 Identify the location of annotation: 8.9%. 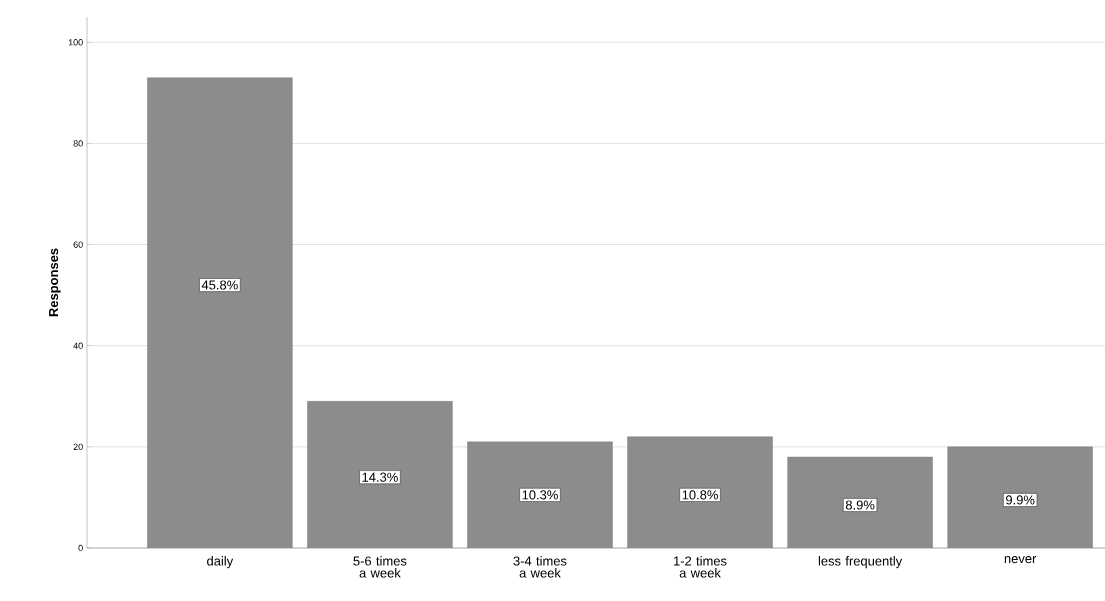
(860, 505).